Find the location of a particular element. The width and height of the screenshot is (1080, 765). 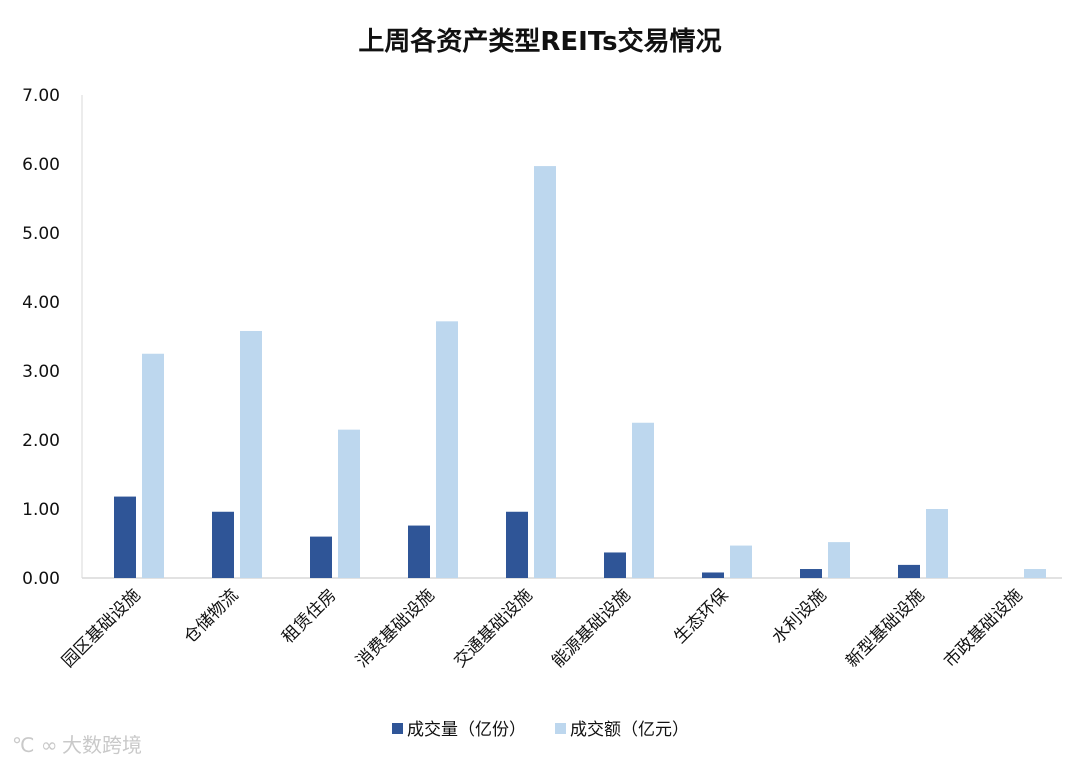

y-tick-label: 0.00 is located at coordinates (41, 579).